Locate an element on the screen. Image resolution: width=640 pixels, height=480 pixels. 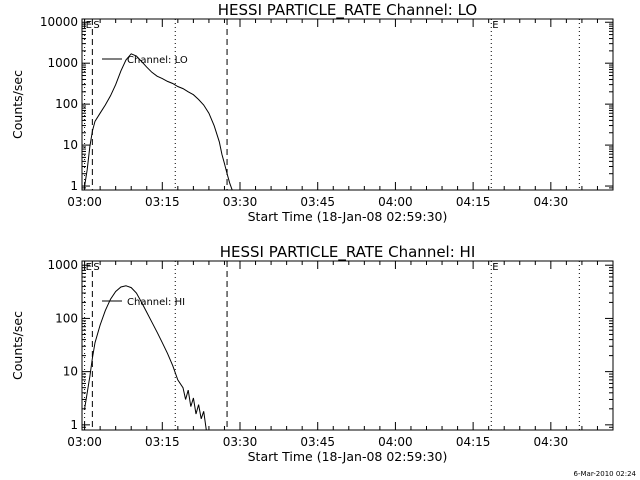
legend-label: Channel: LO is located at coordinates (157, 60).